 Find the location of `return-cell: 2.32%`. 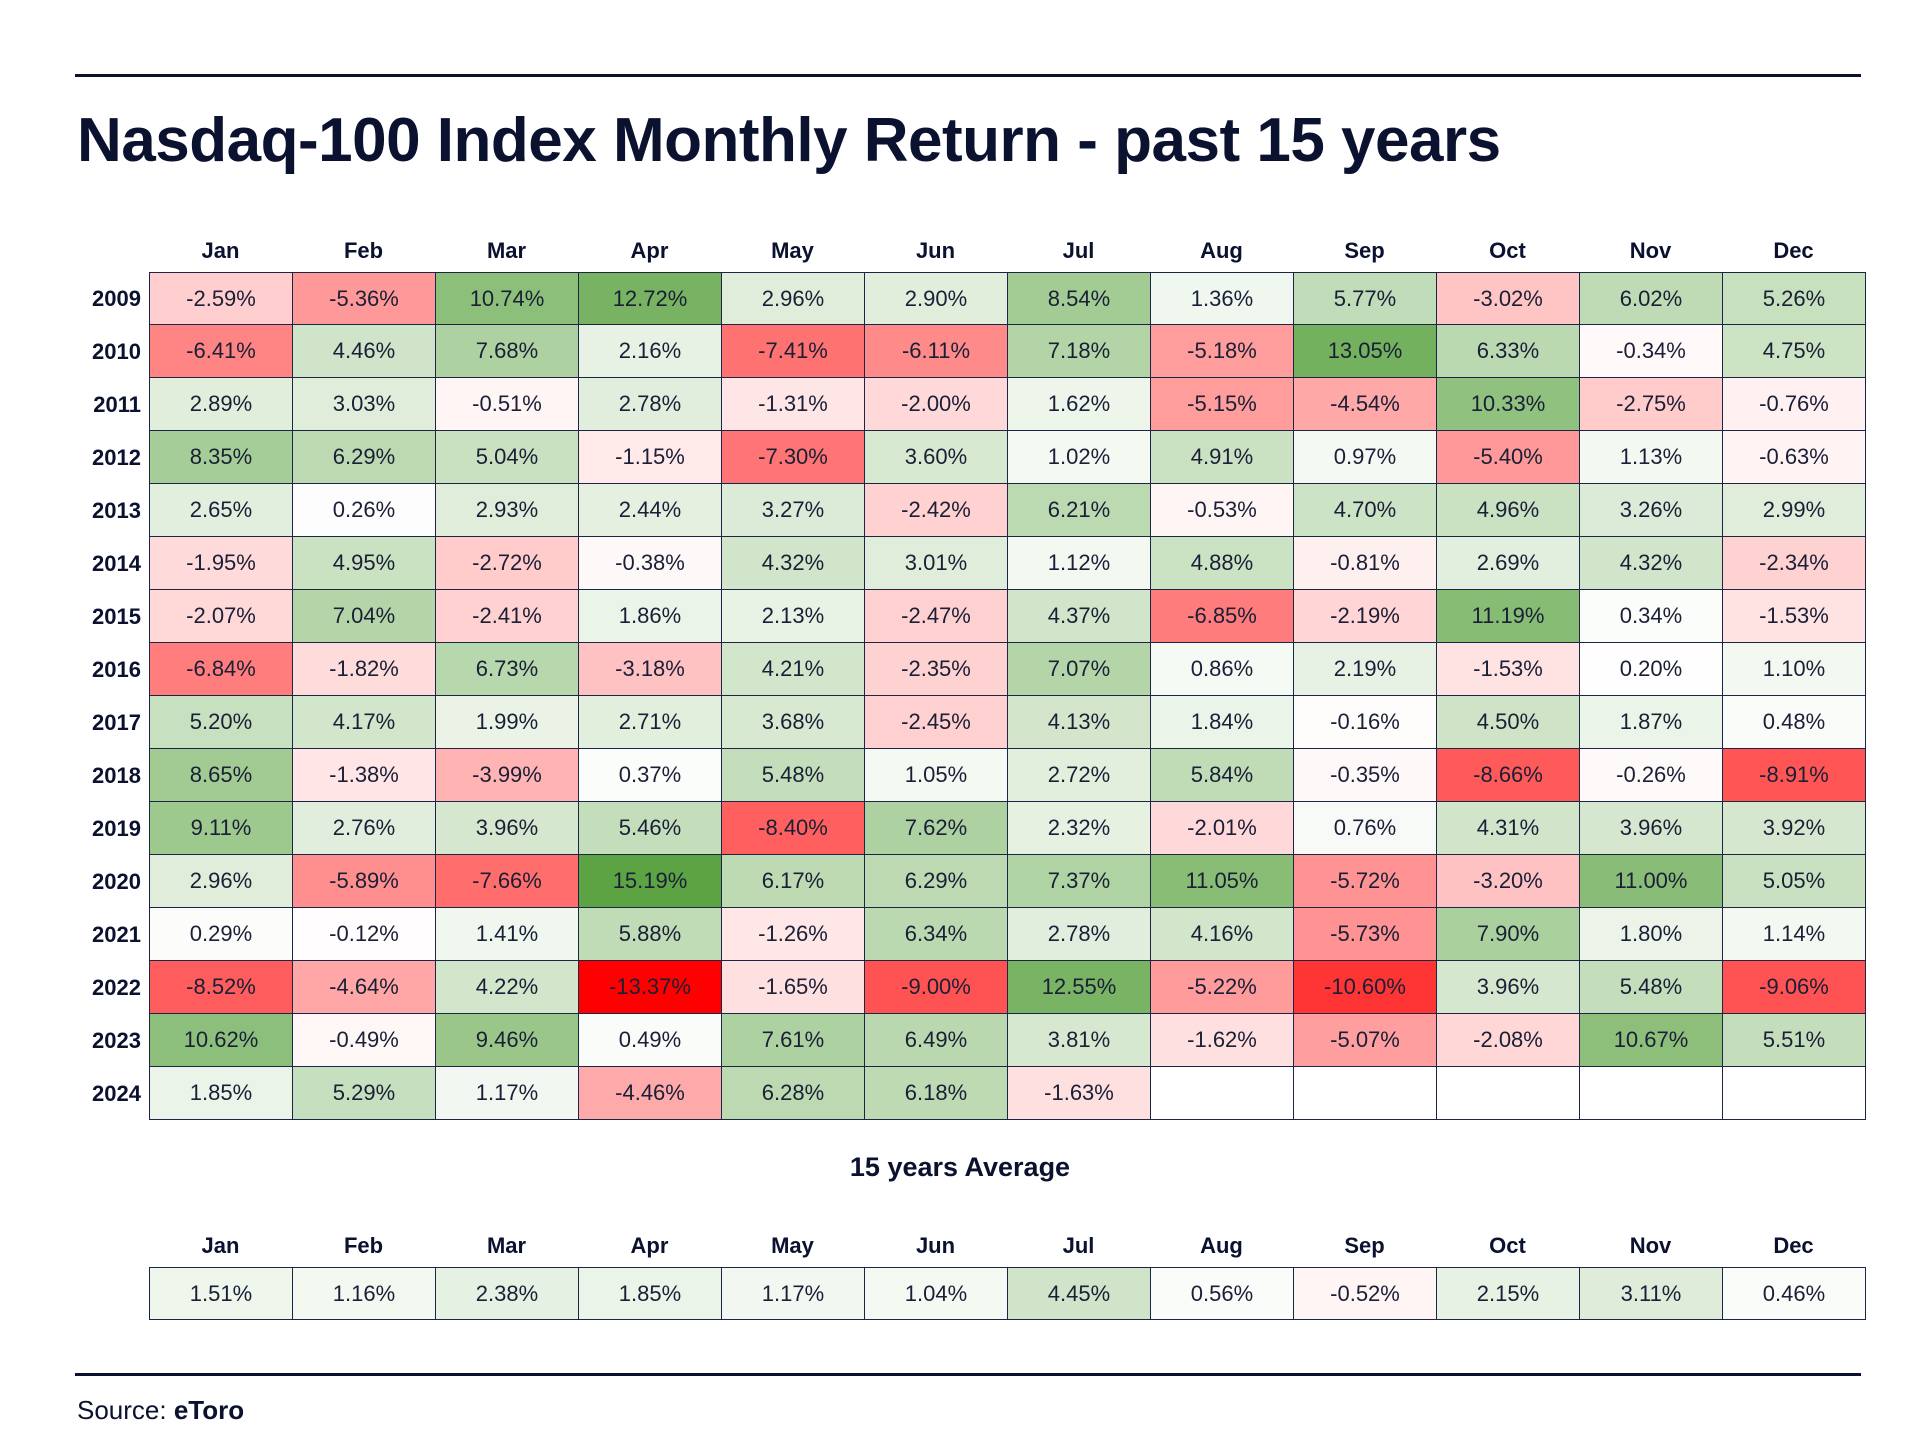

return-cell: 2.32% is located at coordinates (1079, 828).